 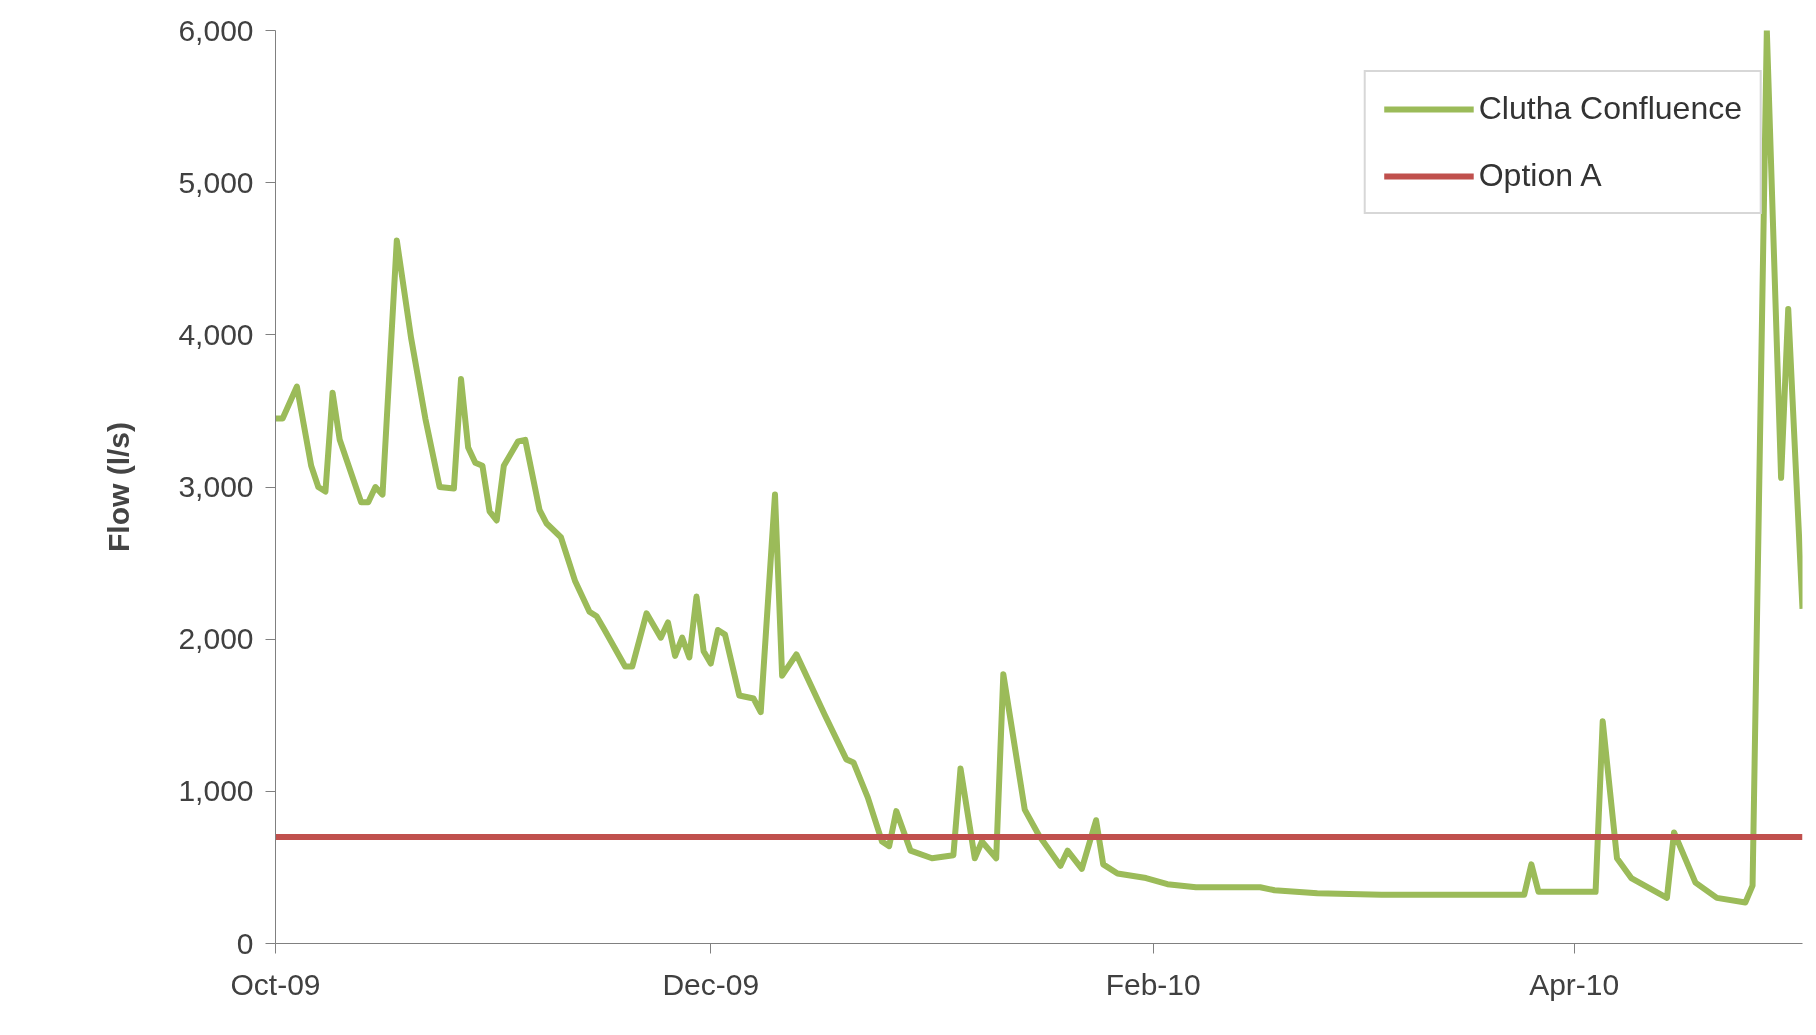 What do you see at coordinates (216, 486) in the screenshot?
I see `y-tick-label: 3,000` at bounding box center [216, 486].